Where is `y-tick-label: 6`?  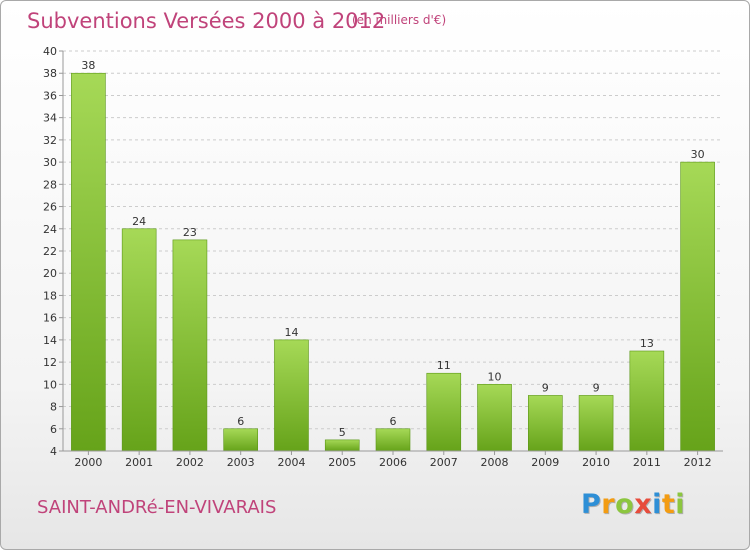
y-tick-label: 6 is located at coordinates (53, 429).